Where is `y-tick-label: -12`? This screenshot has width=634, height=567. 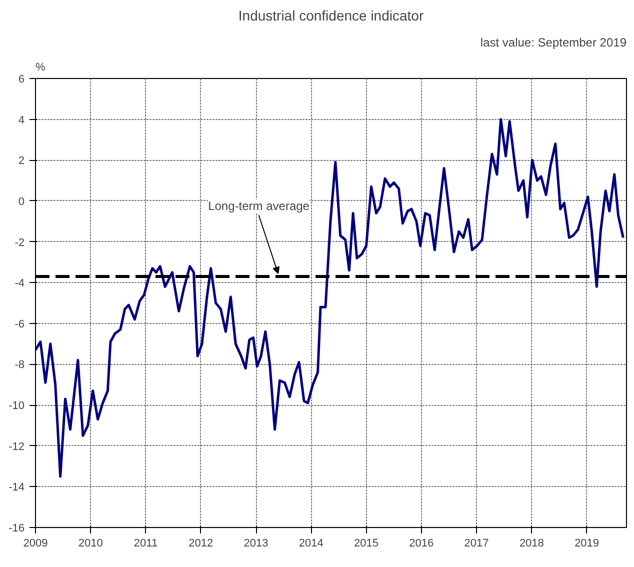 y-tick-label: -12 is located at coordinates (16, 446).